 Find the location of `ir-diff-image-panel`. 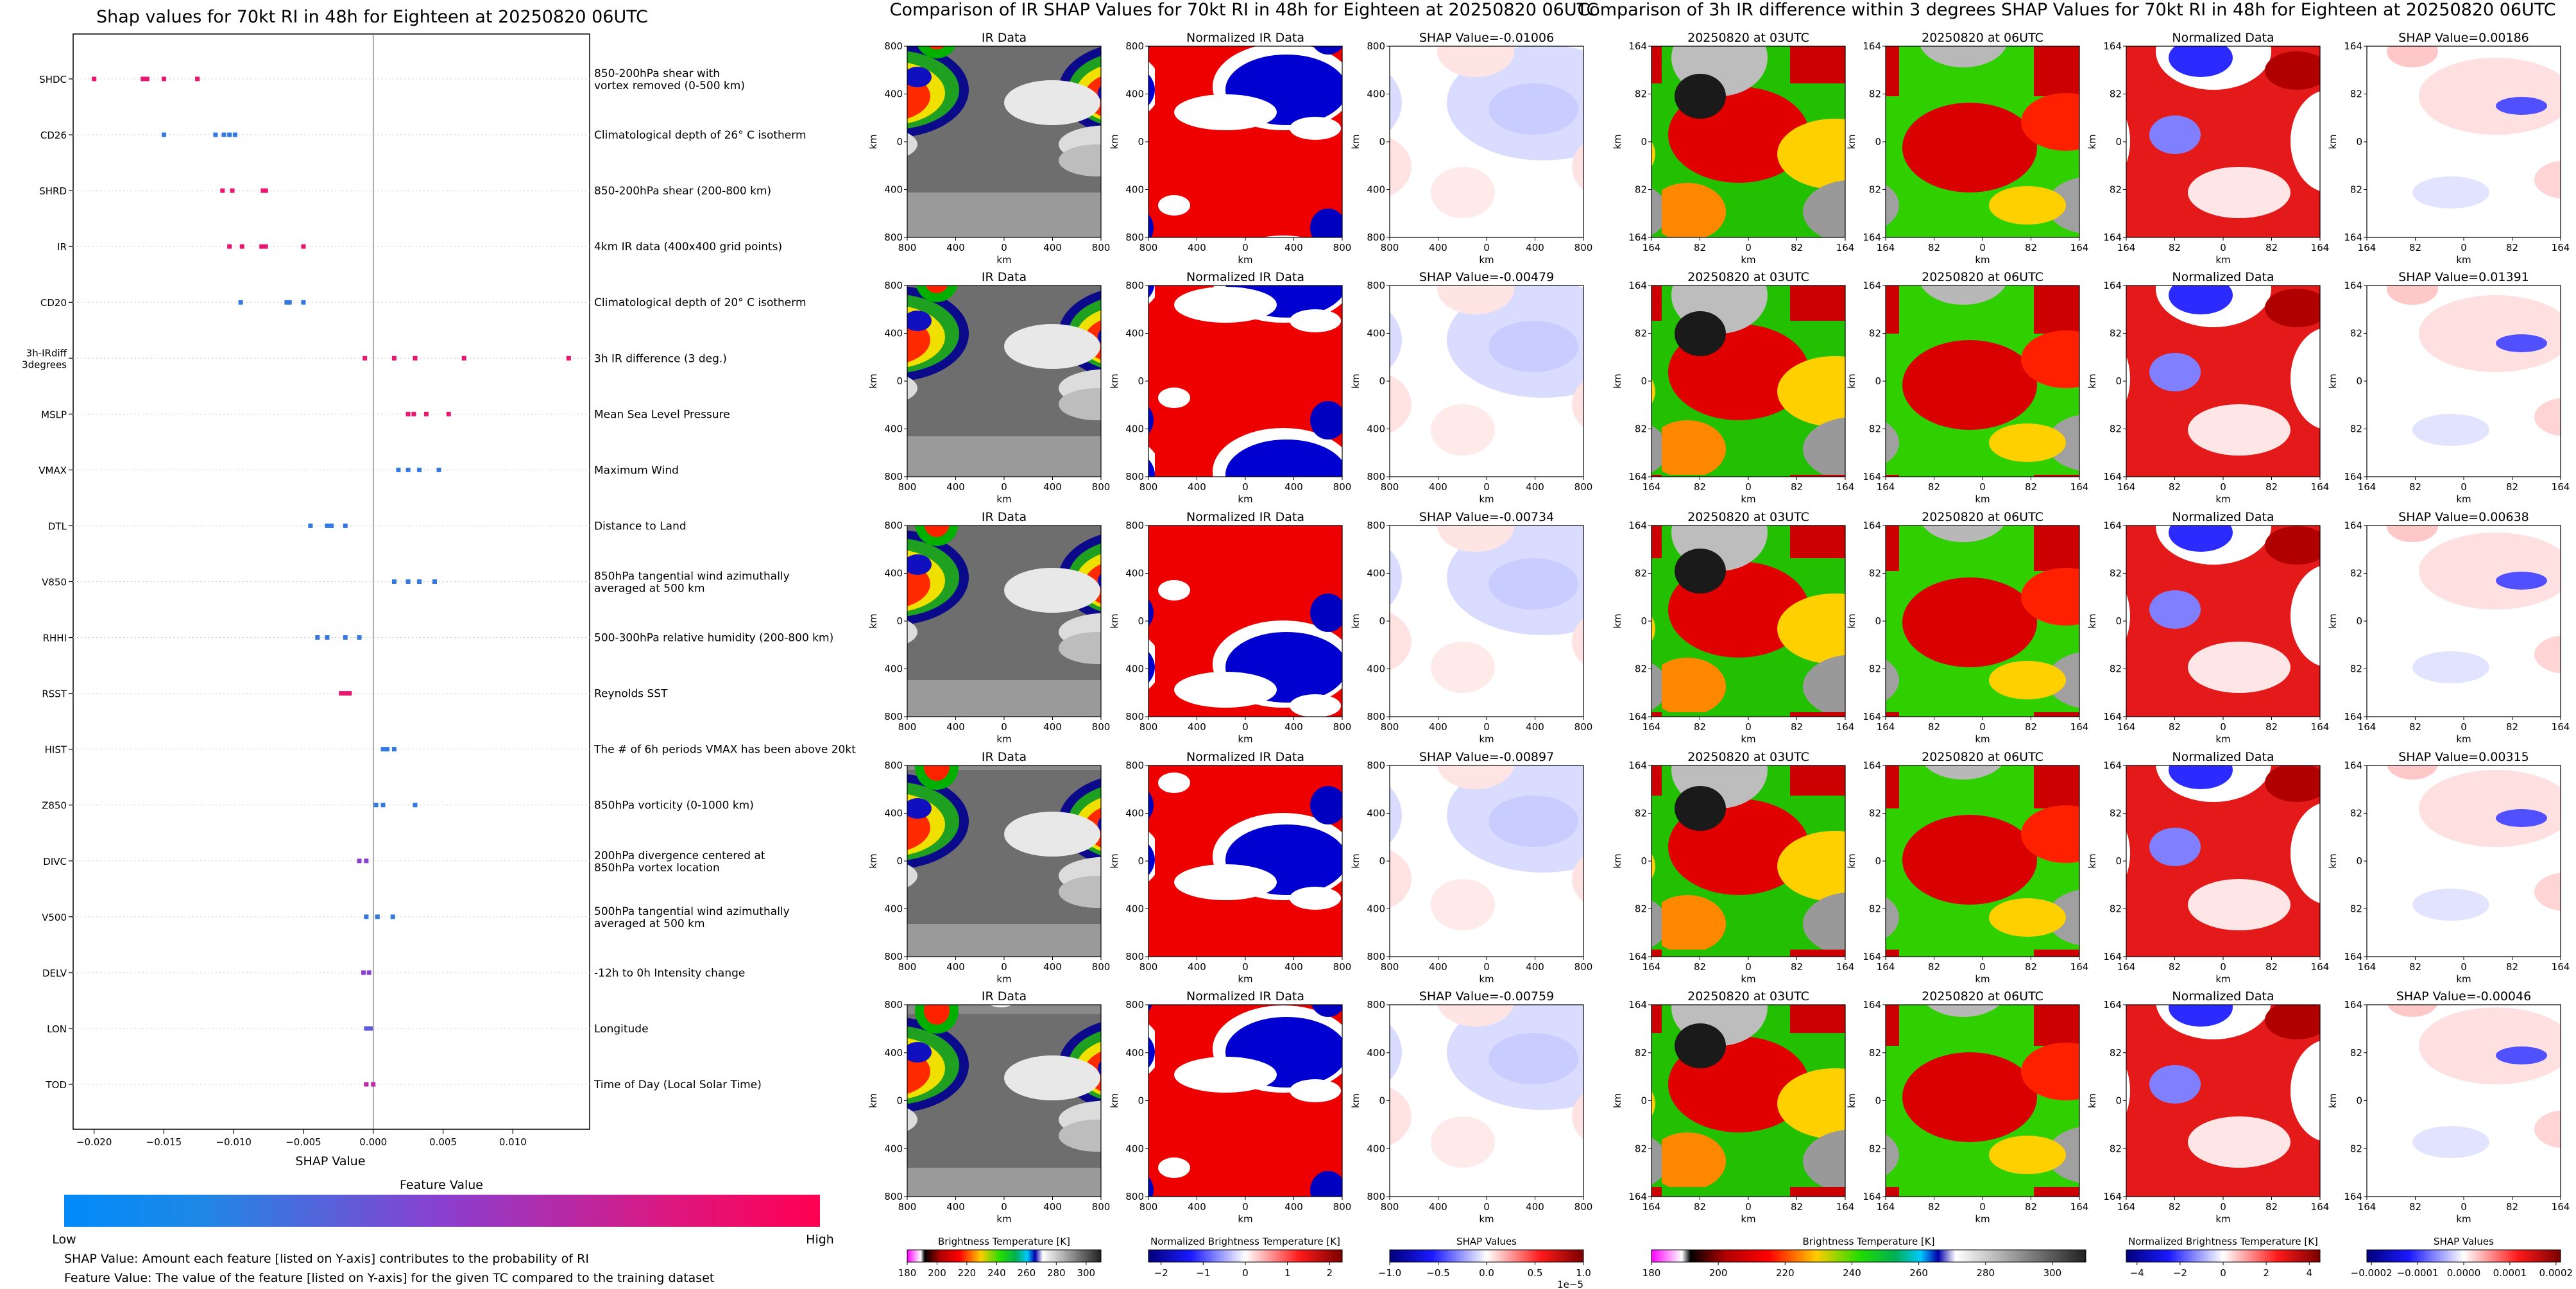

ir-diff-image-panel is located at coordinates (2463, 142).